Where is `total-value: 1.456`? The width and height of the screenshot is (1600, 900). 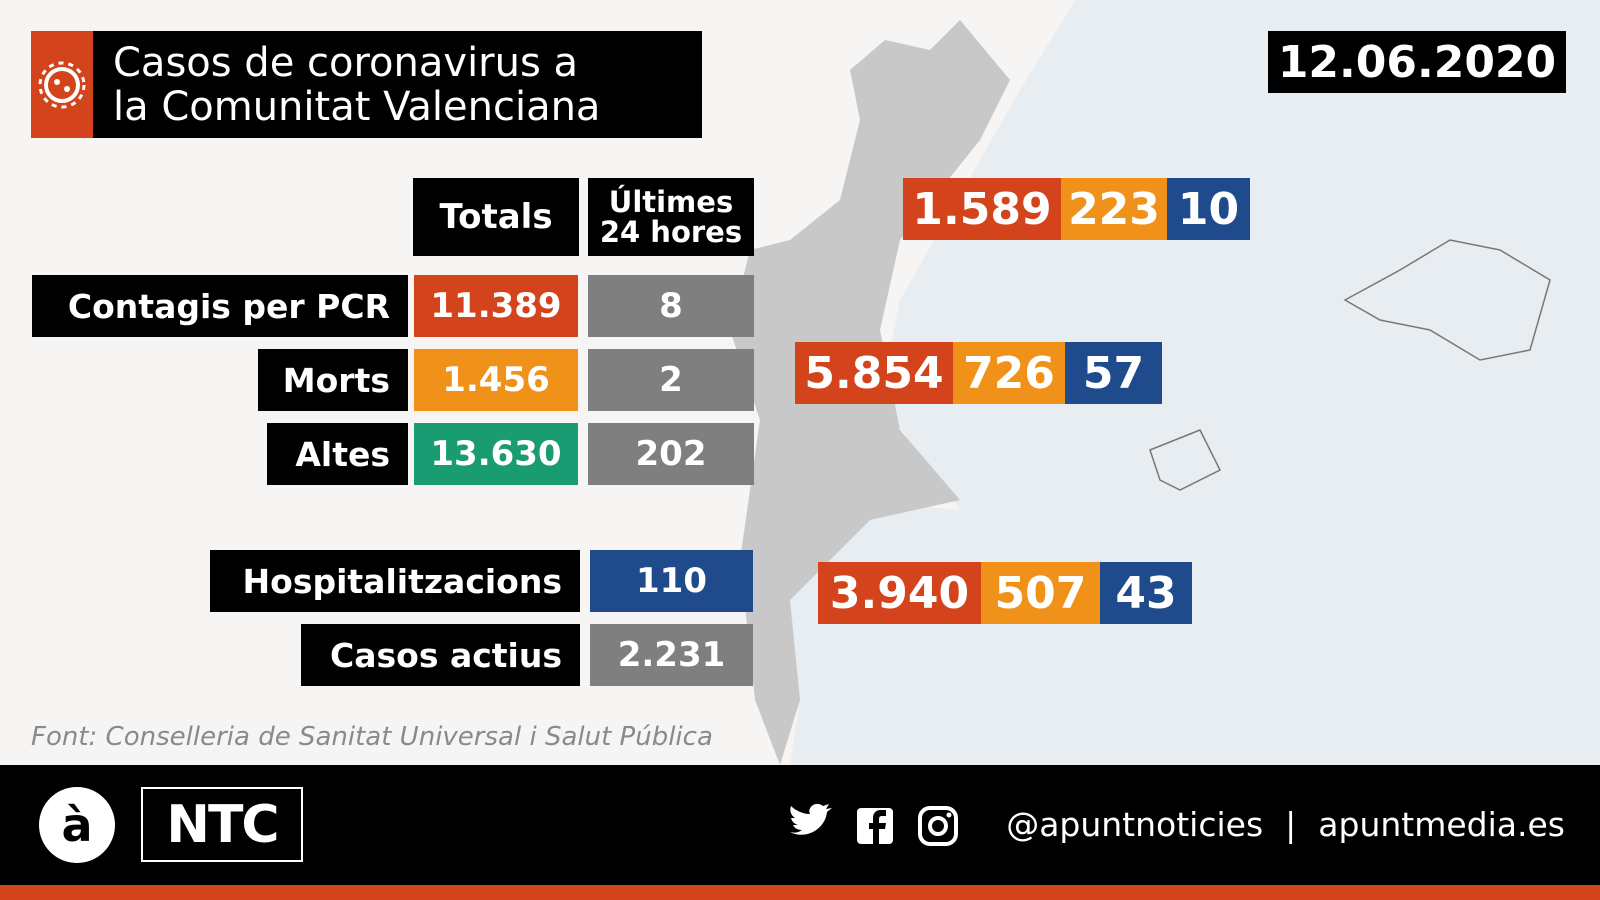
total-value: 1.456 is located at coordinates (496, 380).